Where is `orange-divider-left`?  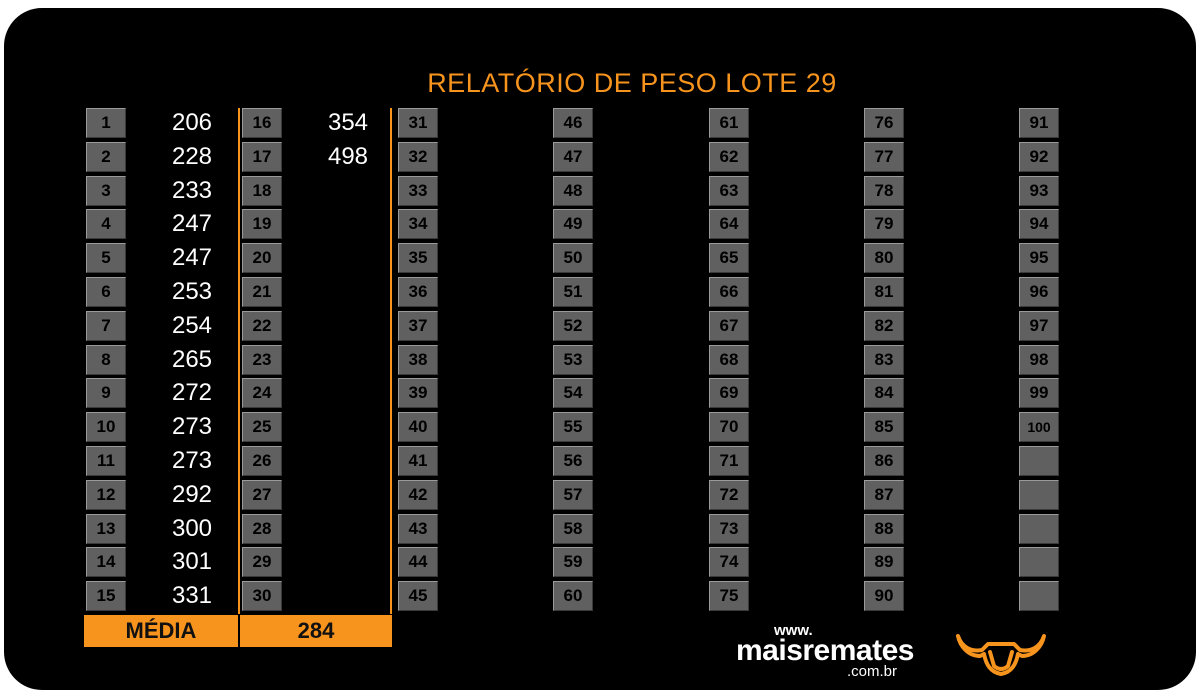
orange-divider-left is located at coordinates (239, 361).